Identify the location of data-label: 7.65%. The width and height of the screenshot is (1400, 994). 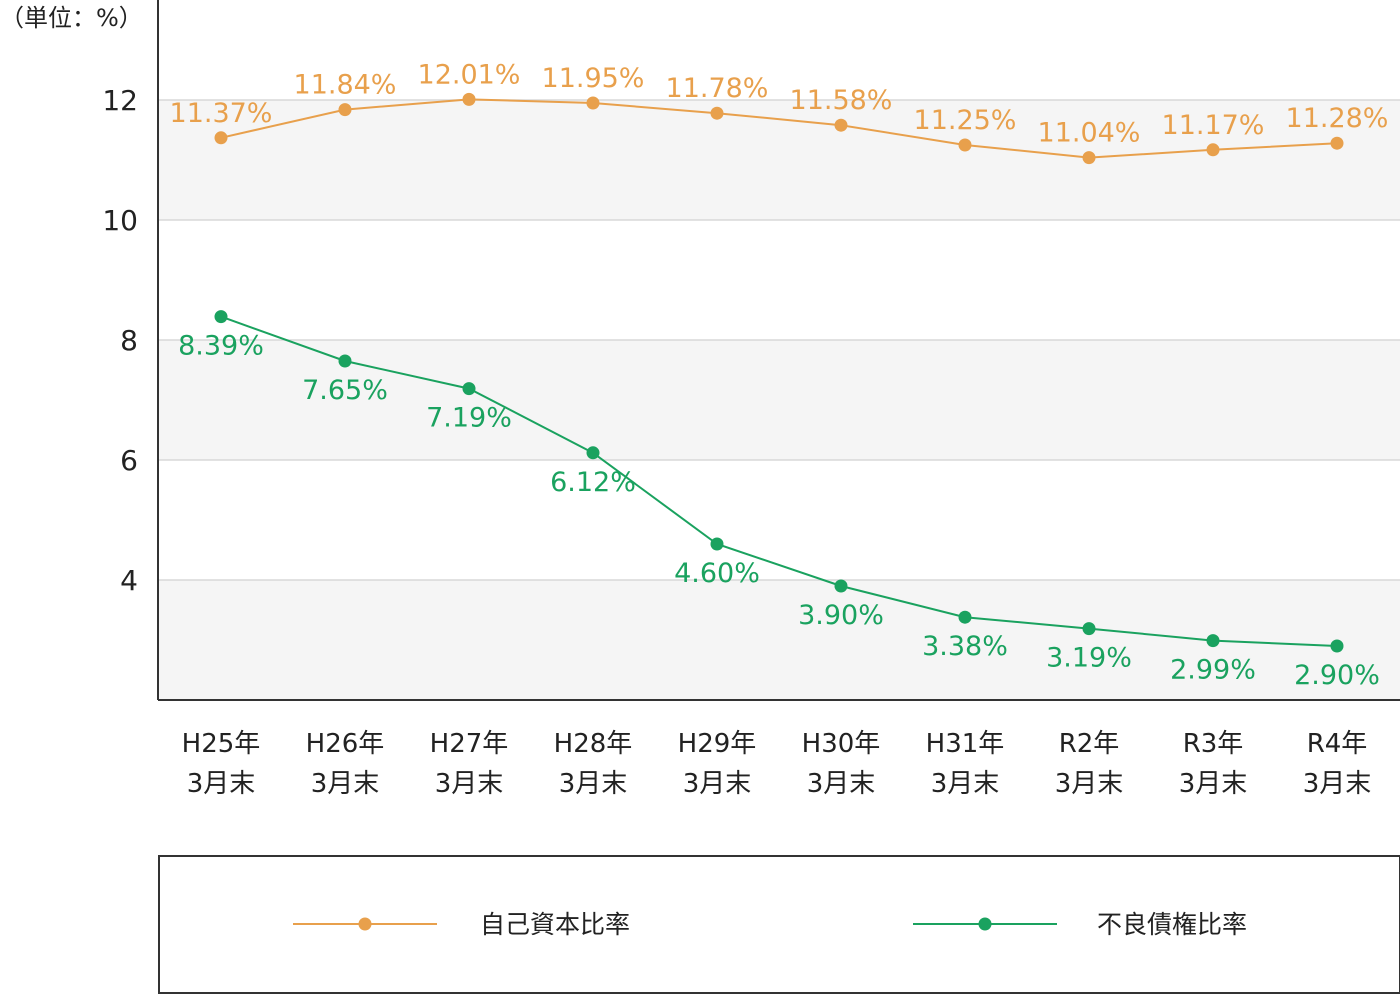
(345, 390).